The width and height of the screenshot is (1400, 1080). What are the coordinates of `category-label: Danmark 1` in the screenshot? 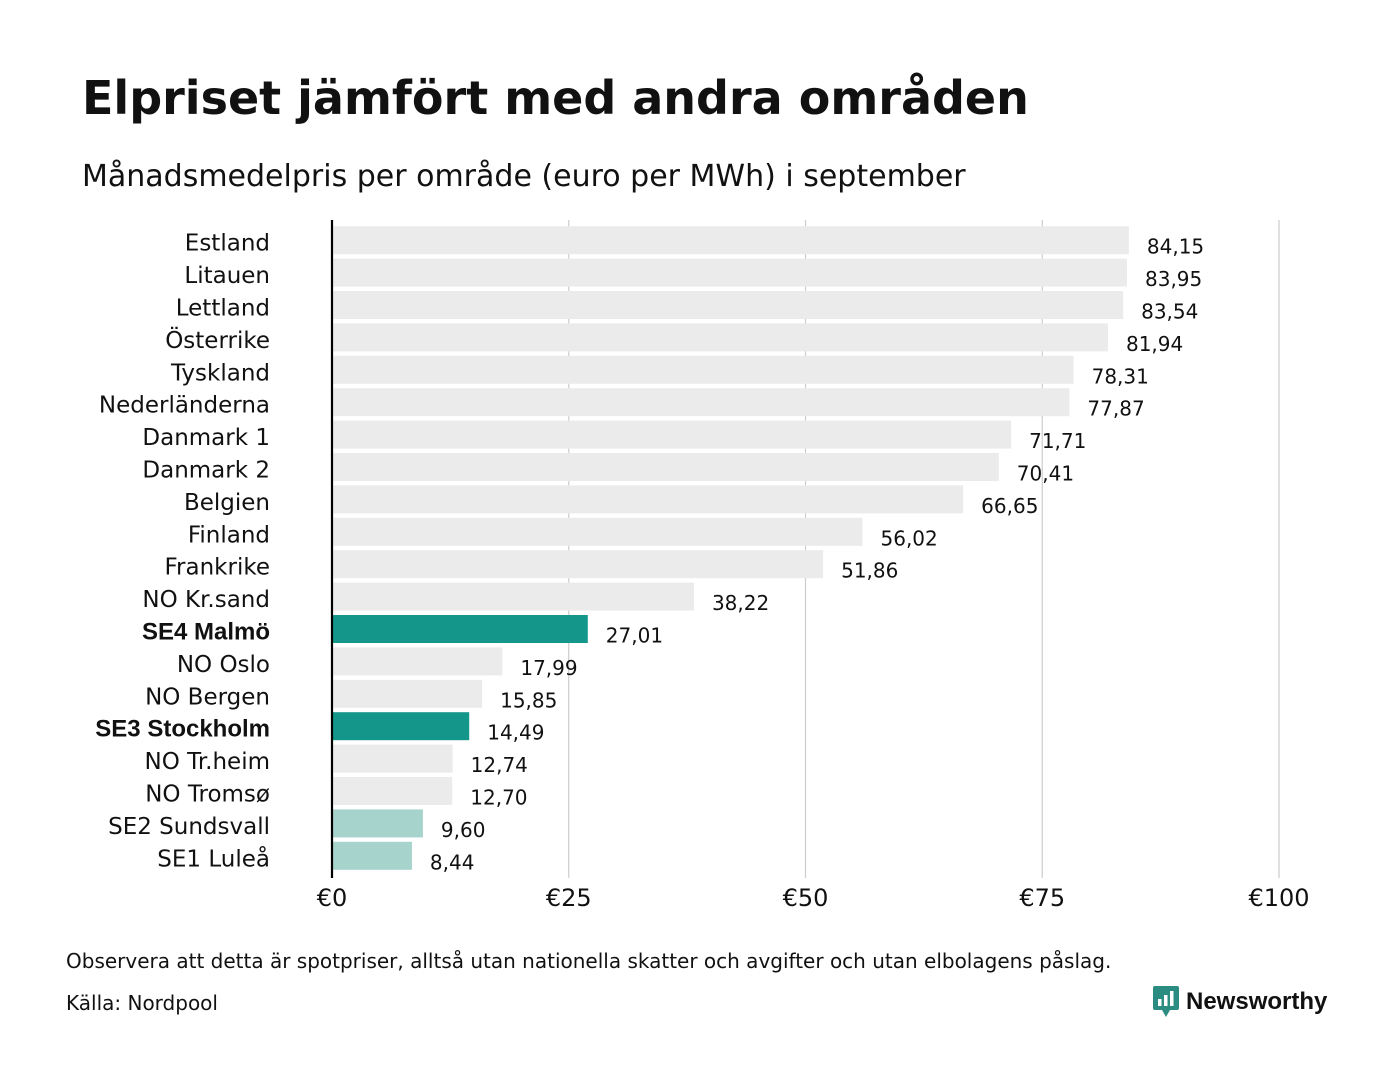 It's located at (206, 438).